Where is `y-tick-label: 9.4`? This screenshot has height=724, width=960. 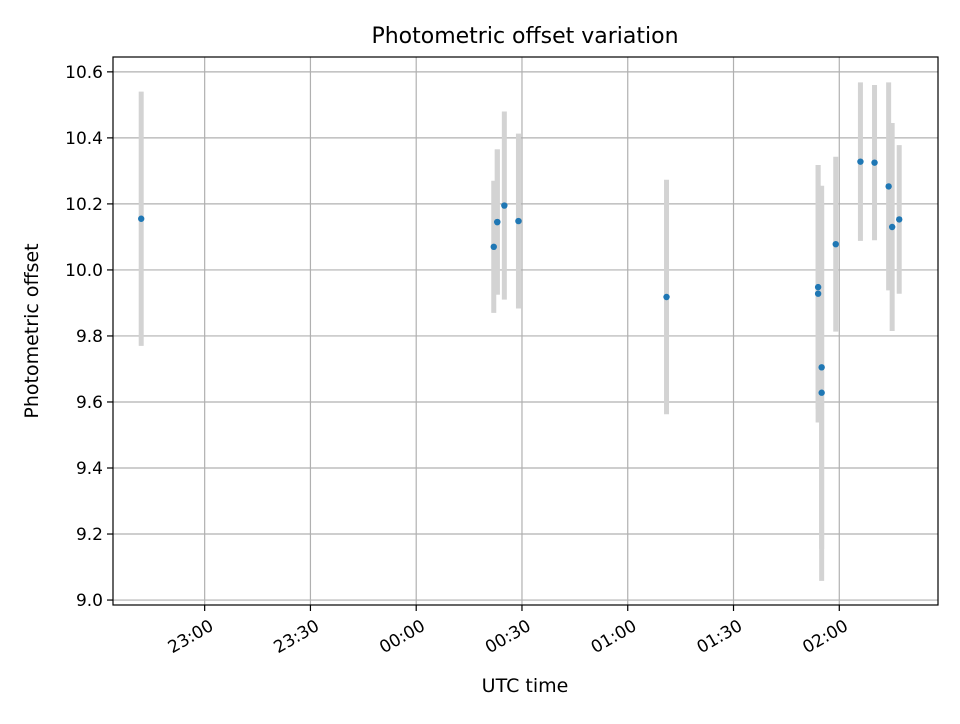
y-tick-label: 9.4 is located at coordinates (89, 469).